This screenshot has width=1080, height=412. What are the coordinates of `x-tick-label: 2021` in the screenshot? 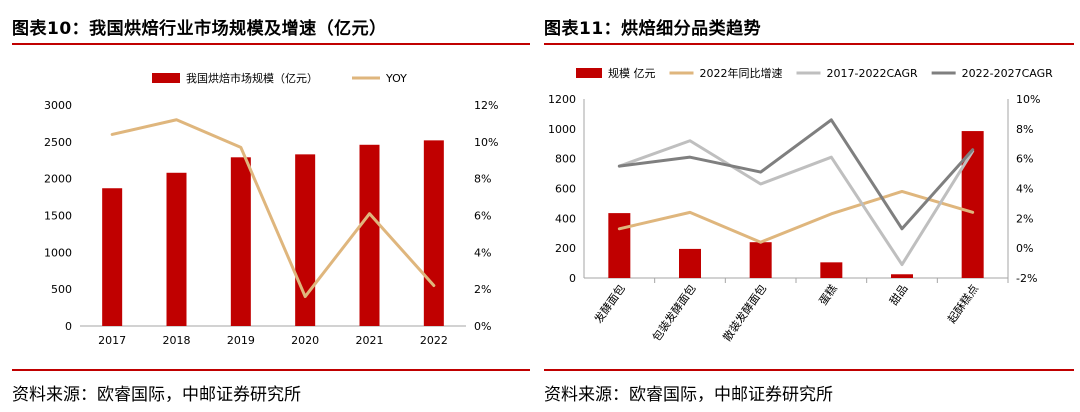 It's located at (370, 340).